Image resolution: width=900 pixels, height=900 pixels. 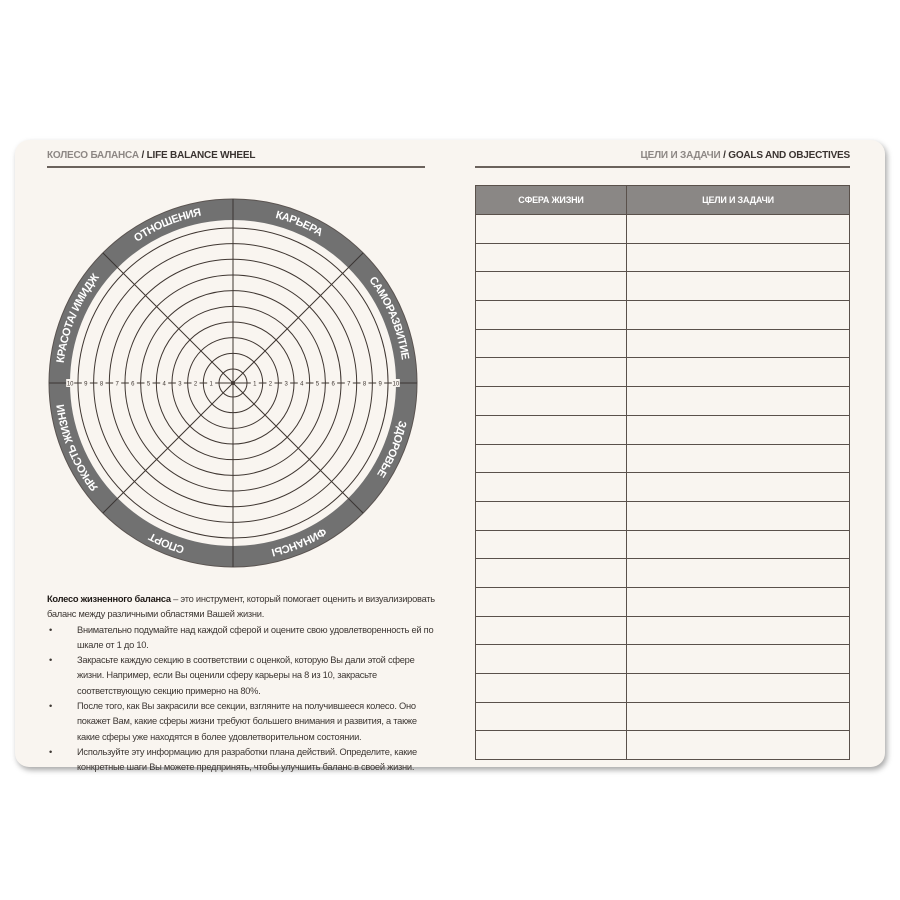 What do you see at coordinates (109, 599) in the screenshot?
I see `intro-bold: Колесо жизненного баланса` at bounding box center [109, 599].